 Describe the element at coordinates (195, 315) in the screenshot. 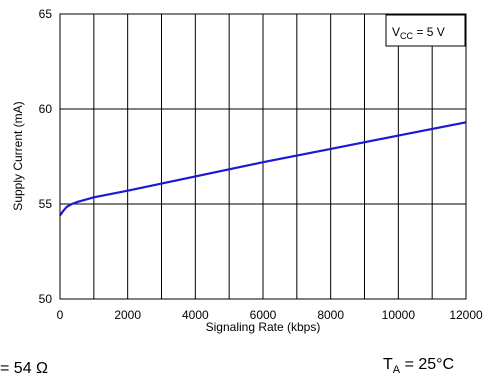

I see `x-tick-label: 4000` at that location.